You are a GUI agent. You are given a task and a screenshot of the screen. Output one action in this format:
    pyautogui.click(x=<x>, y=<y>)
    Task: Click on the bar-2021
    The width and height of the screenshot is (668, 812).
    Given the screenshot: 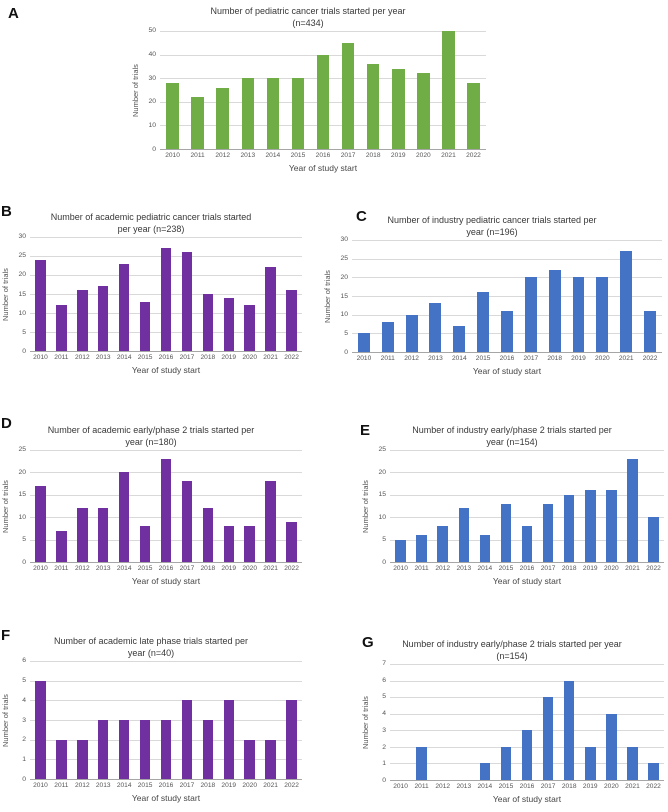 What is the action you would take?
    pyautogui.click(x=270, y=309)
    